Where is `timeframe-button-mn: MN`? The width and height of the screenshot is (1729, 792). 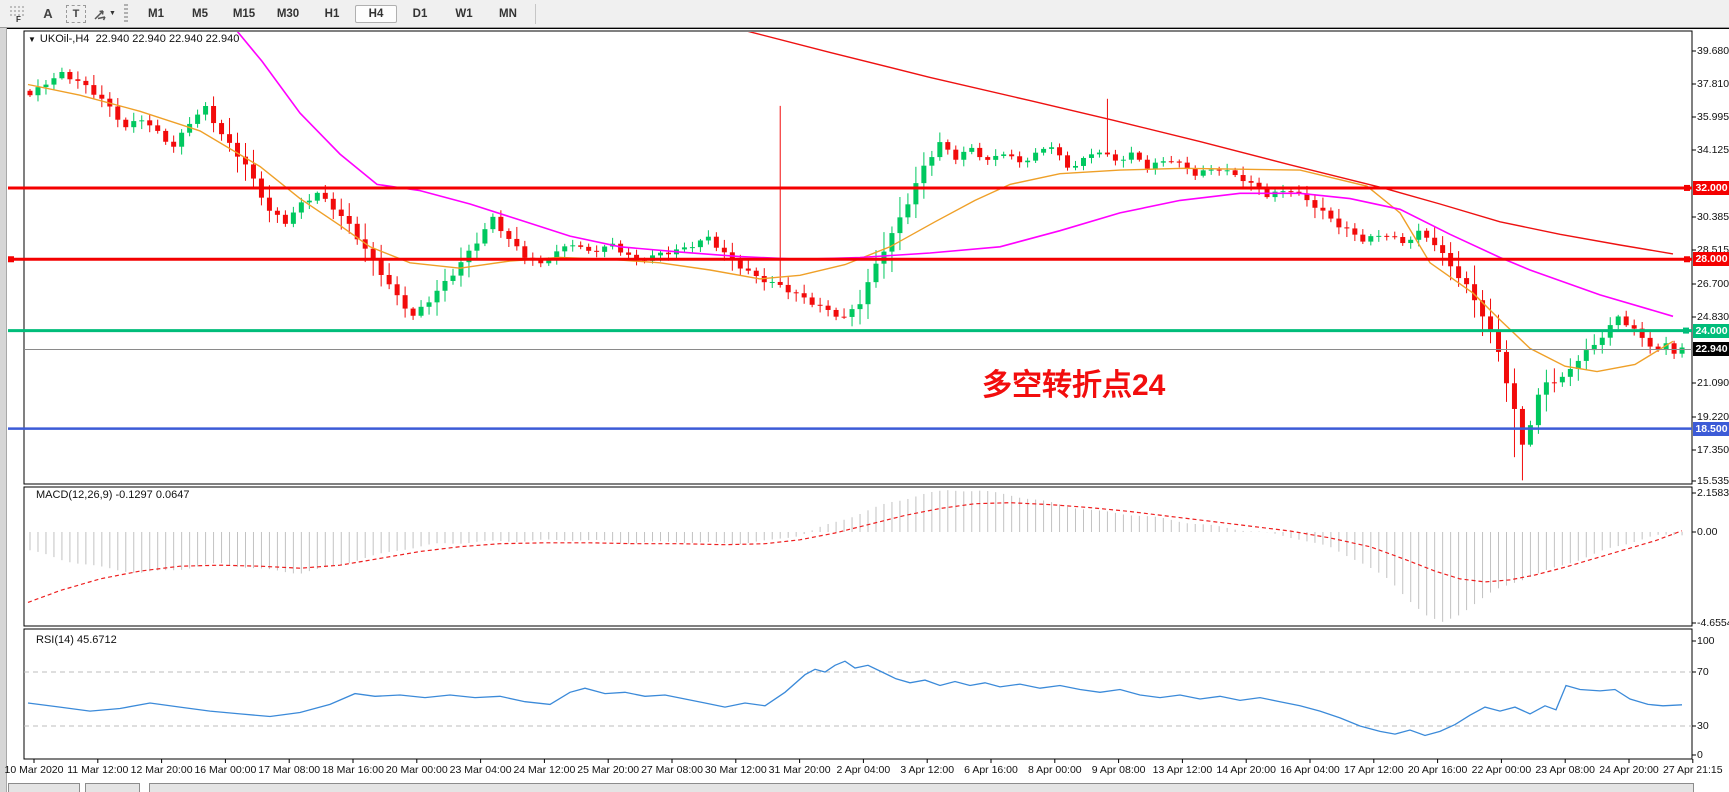 timeframe-button-mn: MN is located at coordinates (508, 13).